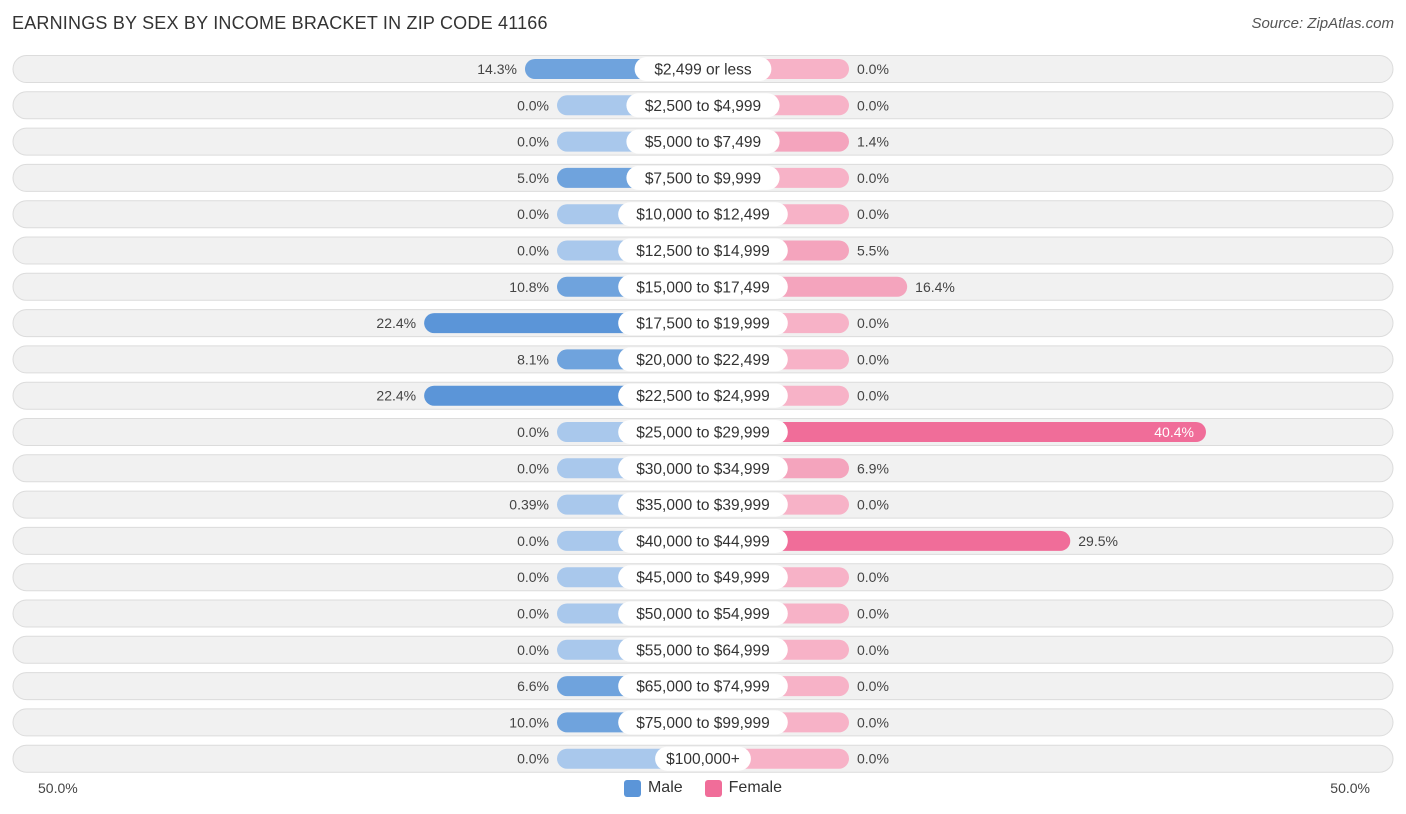 Image resolution: width=1406 pixels, height=814 pixels. What do you see at coordinates (396, 396) in the screenshot?
I see `male-value-label: 22.4%` at bounding box center [396, 396].